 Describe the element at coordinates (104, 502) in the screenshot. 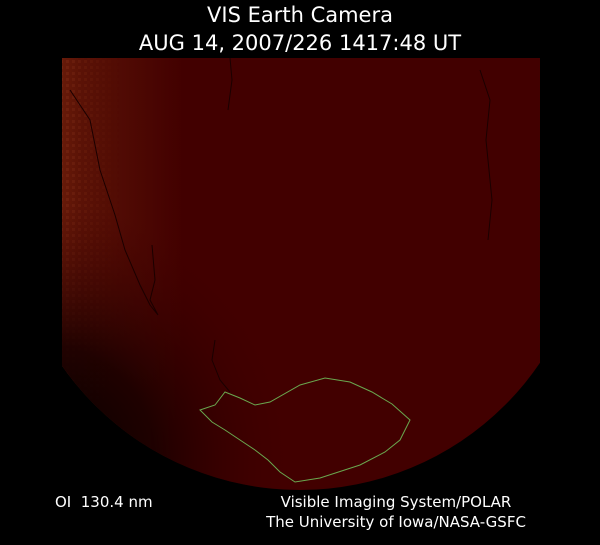

I see `filter-label: OI 130.4 nm` at that location.